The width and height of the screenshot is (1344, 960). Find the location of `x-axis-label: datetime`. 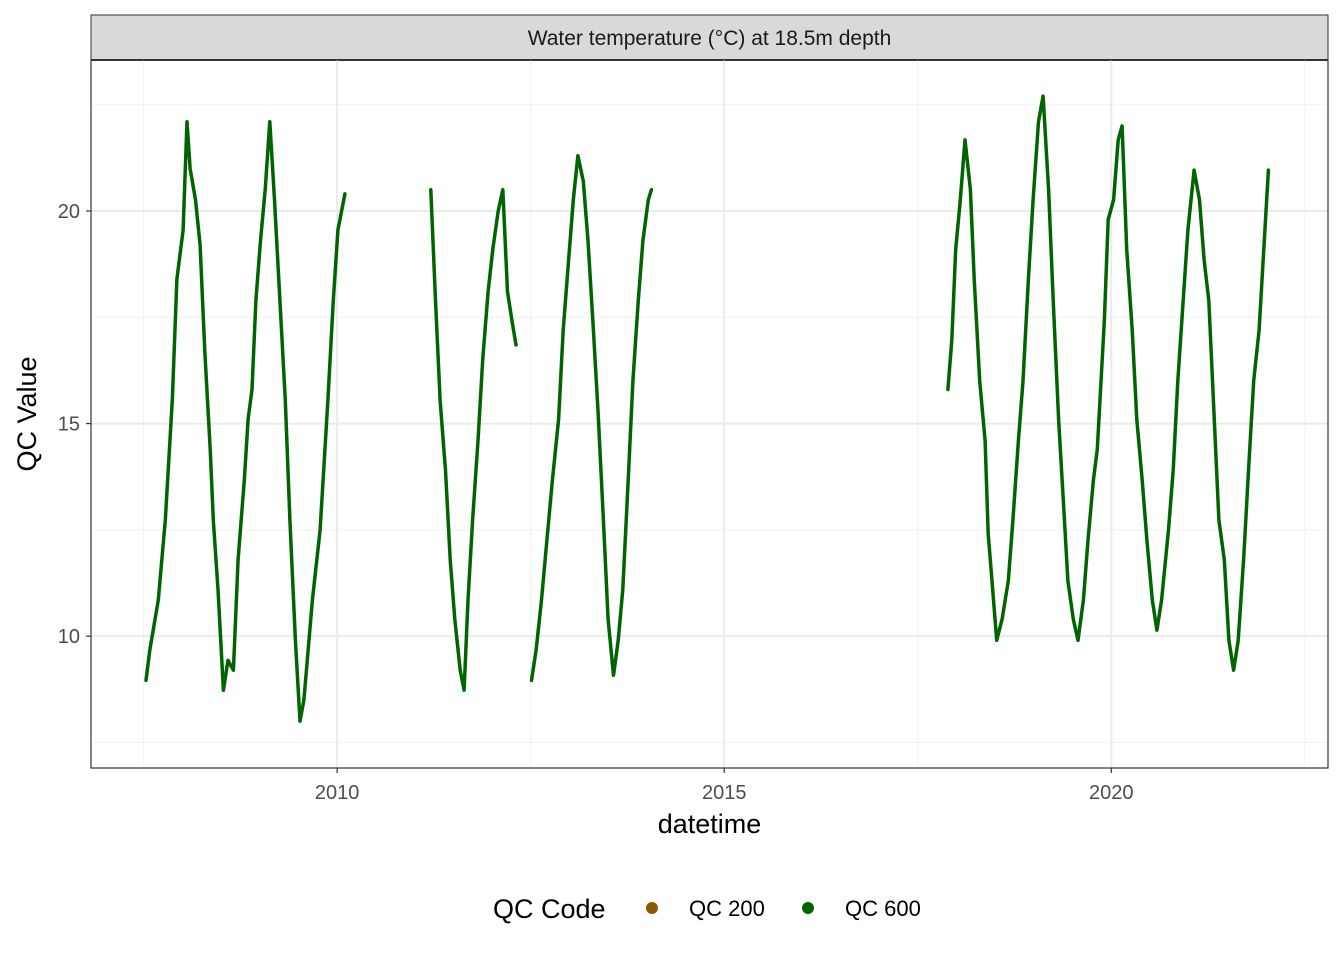

x-axis-label: datetime is located at coordinates (710, 824).